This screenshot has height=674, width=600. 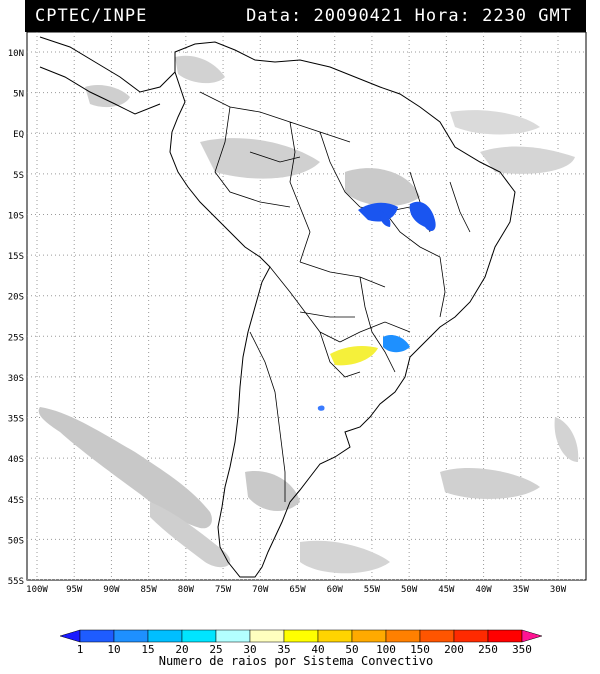 I want to click on colorbar-tick-label: 40, so click(x=317, y=649).